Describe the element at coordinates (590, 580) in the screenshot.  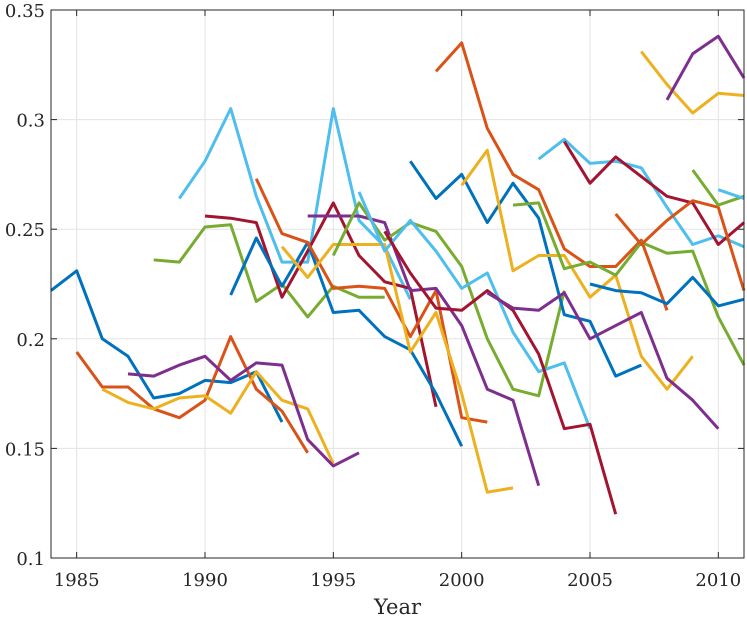
I see `x-tick-label: 2005` at that location.